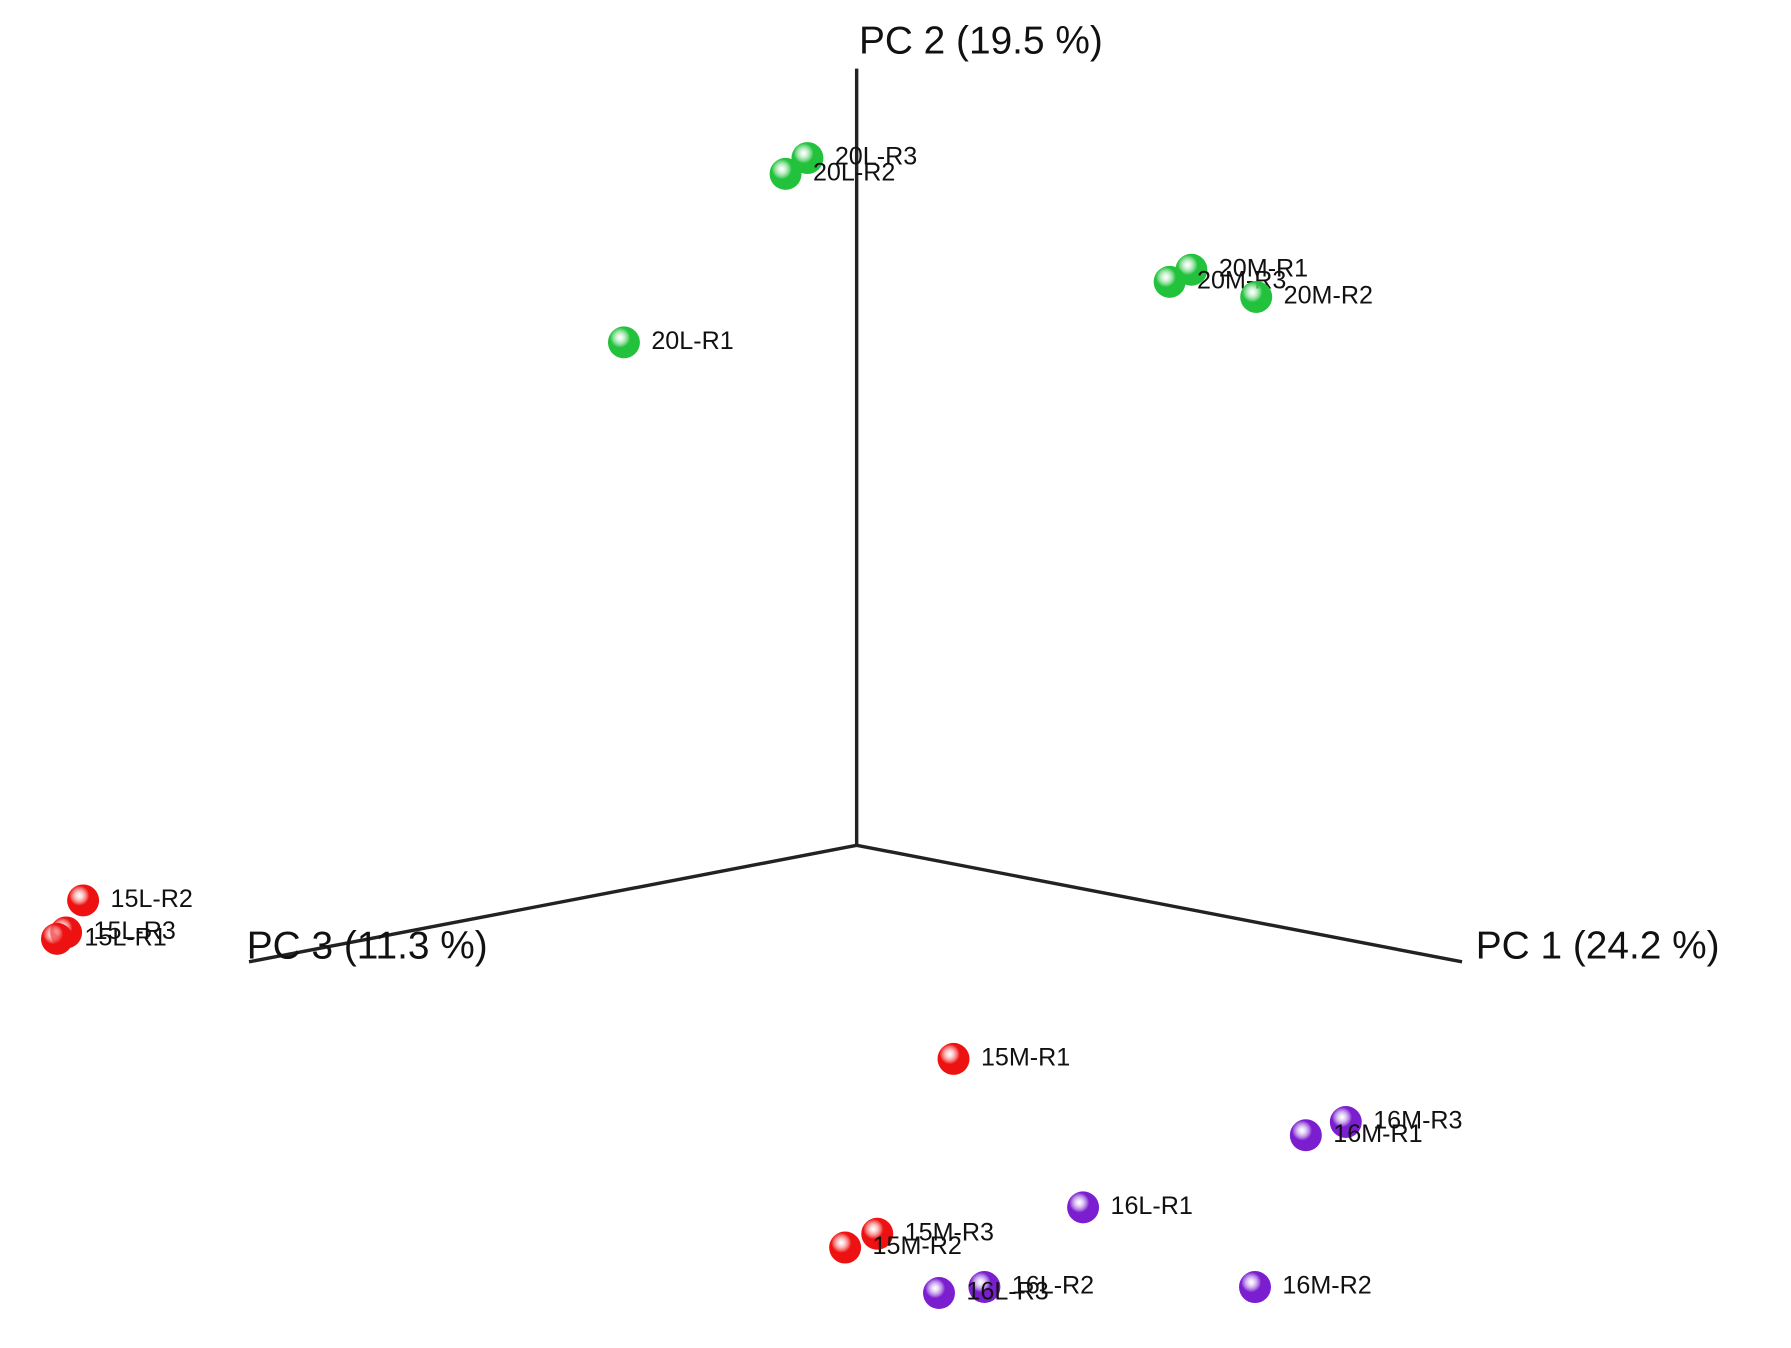 This screenshot has width=1791, height=1348. Describe the element at coordinates (1328, 296) in the screenshot. I see `point-label: 20M-R2` at that location.